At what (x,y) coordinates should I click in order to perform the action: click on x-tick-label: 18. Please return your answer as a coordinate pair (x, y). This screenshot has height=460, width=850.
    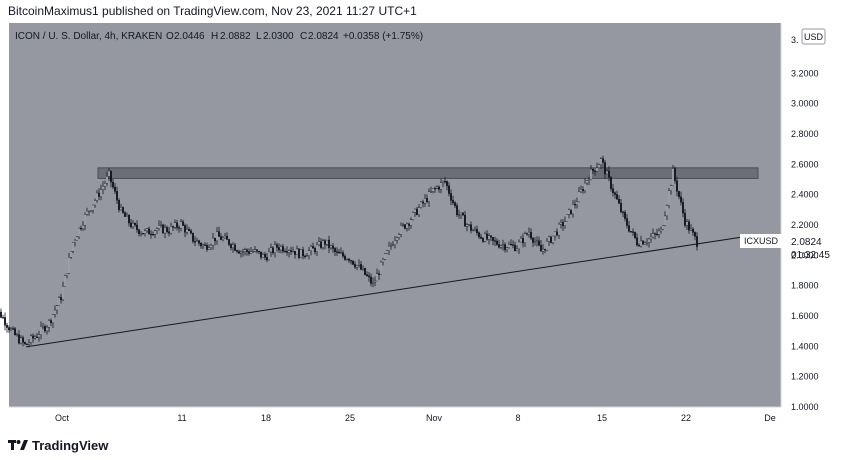
    Looking at the image, I should click on (266, 418).